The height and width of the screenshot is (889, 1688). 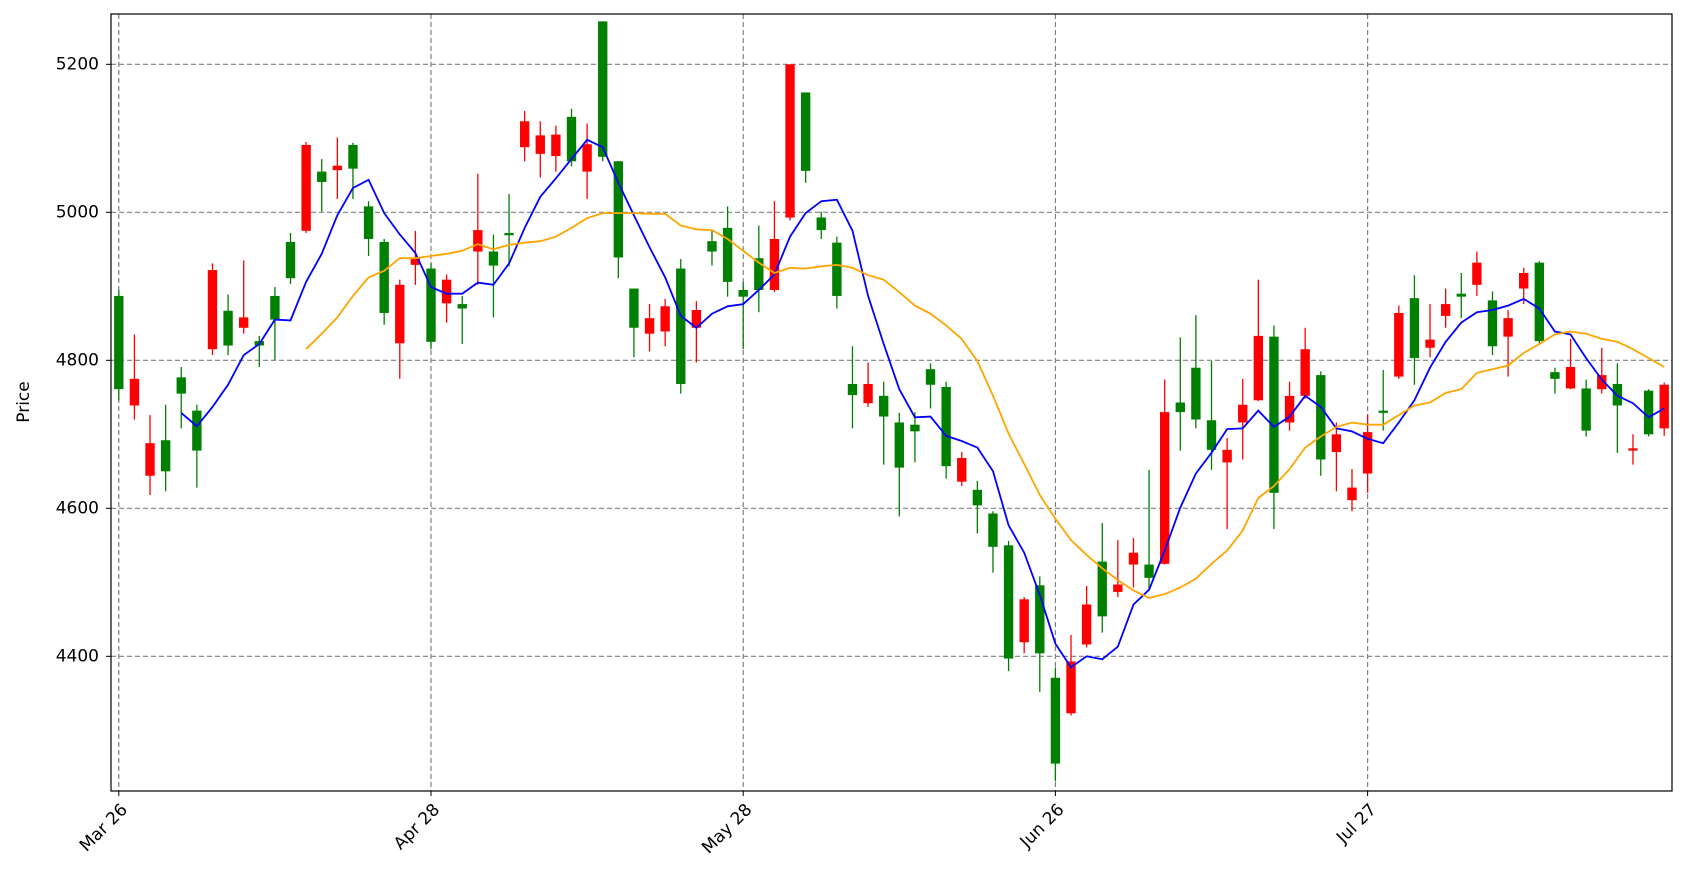 What do you see at coordinates (1042, 826) in the screenshot?
I see `x-tick-label: Jun 26` at bounding box center [1042, 826].